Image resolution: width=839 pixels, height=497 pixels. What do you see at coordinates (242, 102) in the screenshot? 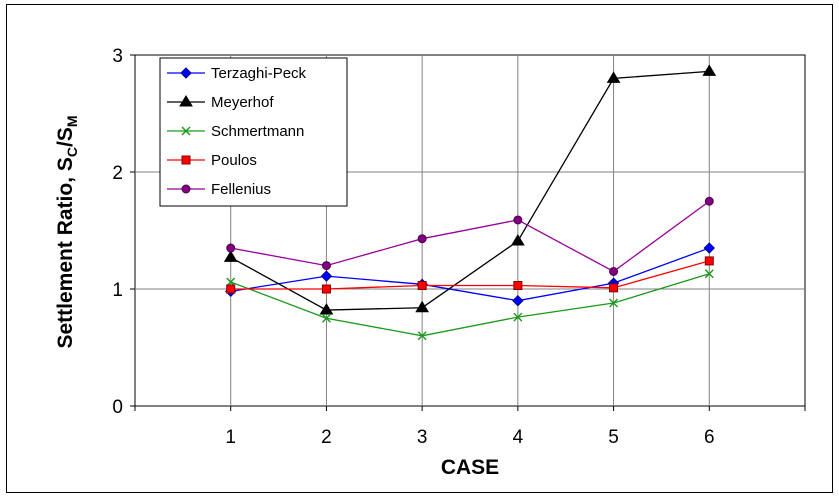
I see `legend-label: Meyerhof` at bounding box center [242, 102].